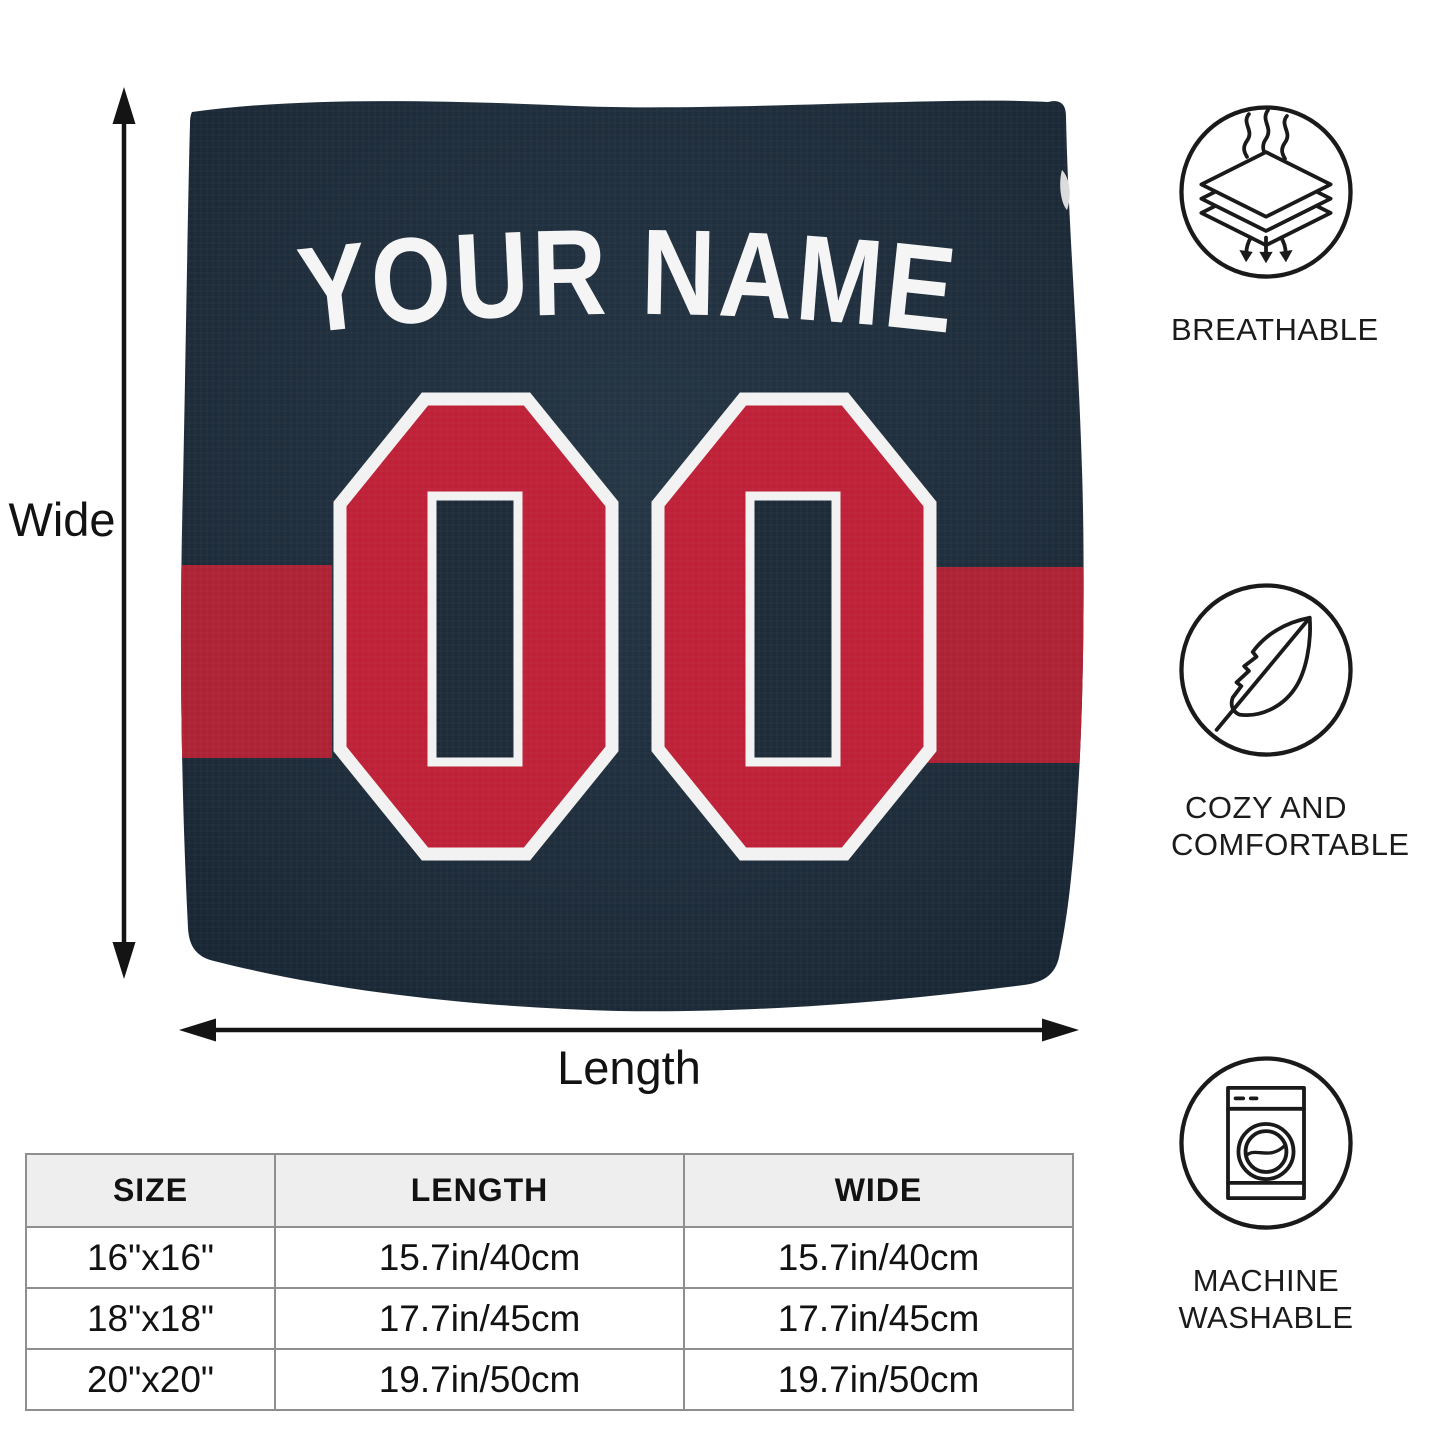 Image resolution: width=1445 pixels, height=1445 pixels. Describe the element at coordinates (1275, 329) in the screenshot. I see `feature-label: BREATHABLE` at that location.